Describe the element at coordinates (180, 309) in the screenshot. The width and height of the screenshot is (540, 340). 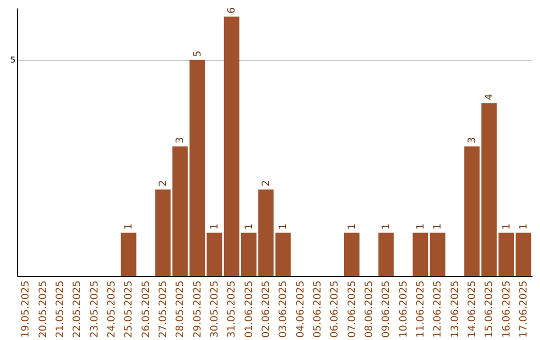
I see `x-tick-label: 28.05.2025` at that location.